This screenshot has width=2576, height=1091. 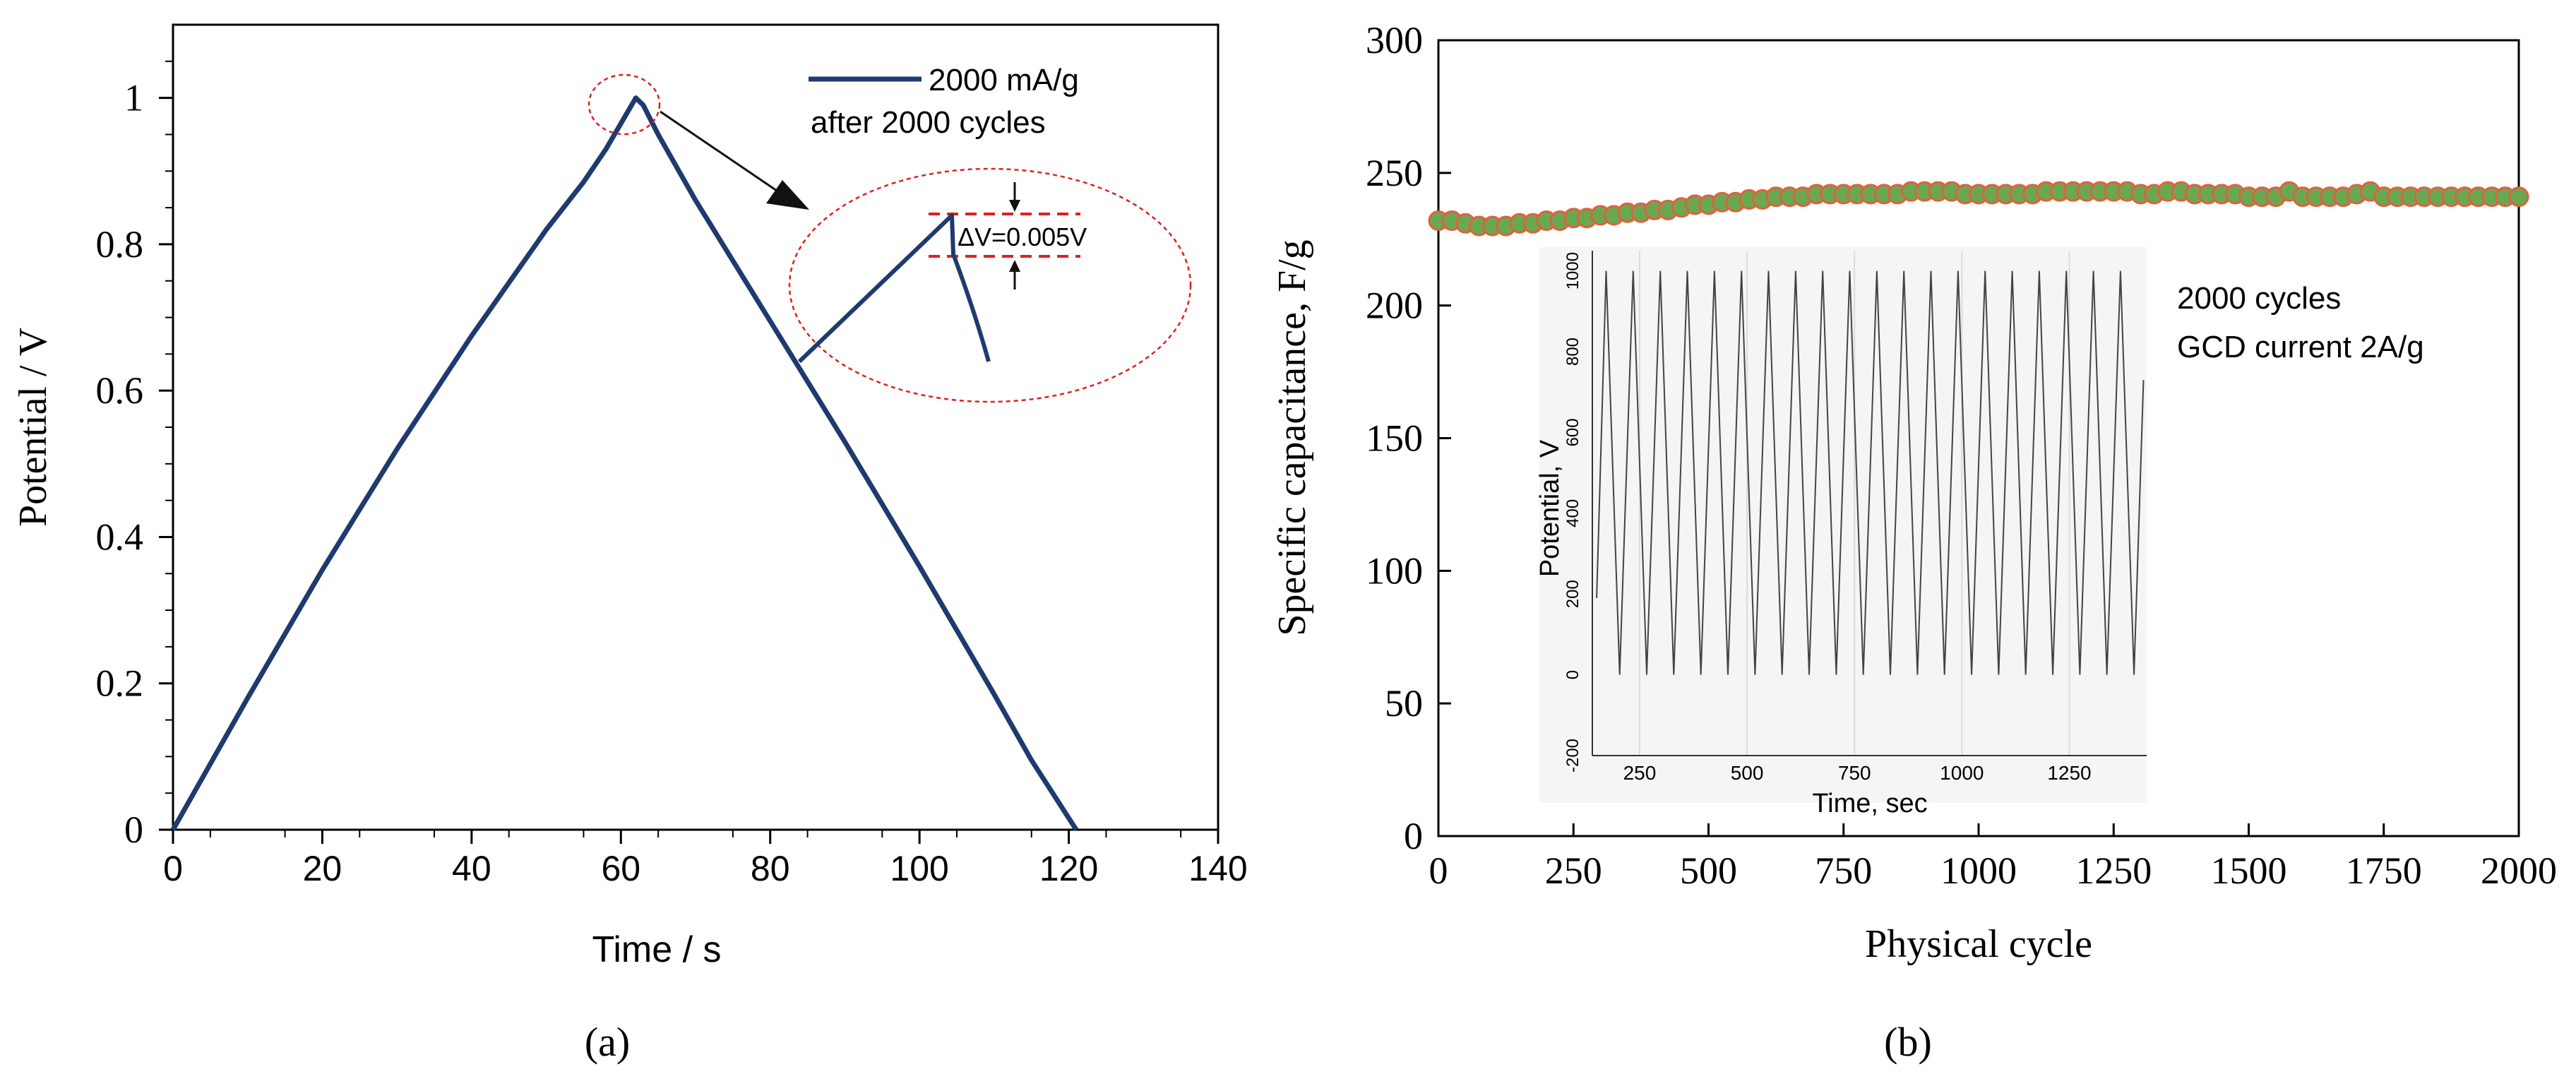 I want to click on chart-b-inset-background, so click(x=1843, y=525).